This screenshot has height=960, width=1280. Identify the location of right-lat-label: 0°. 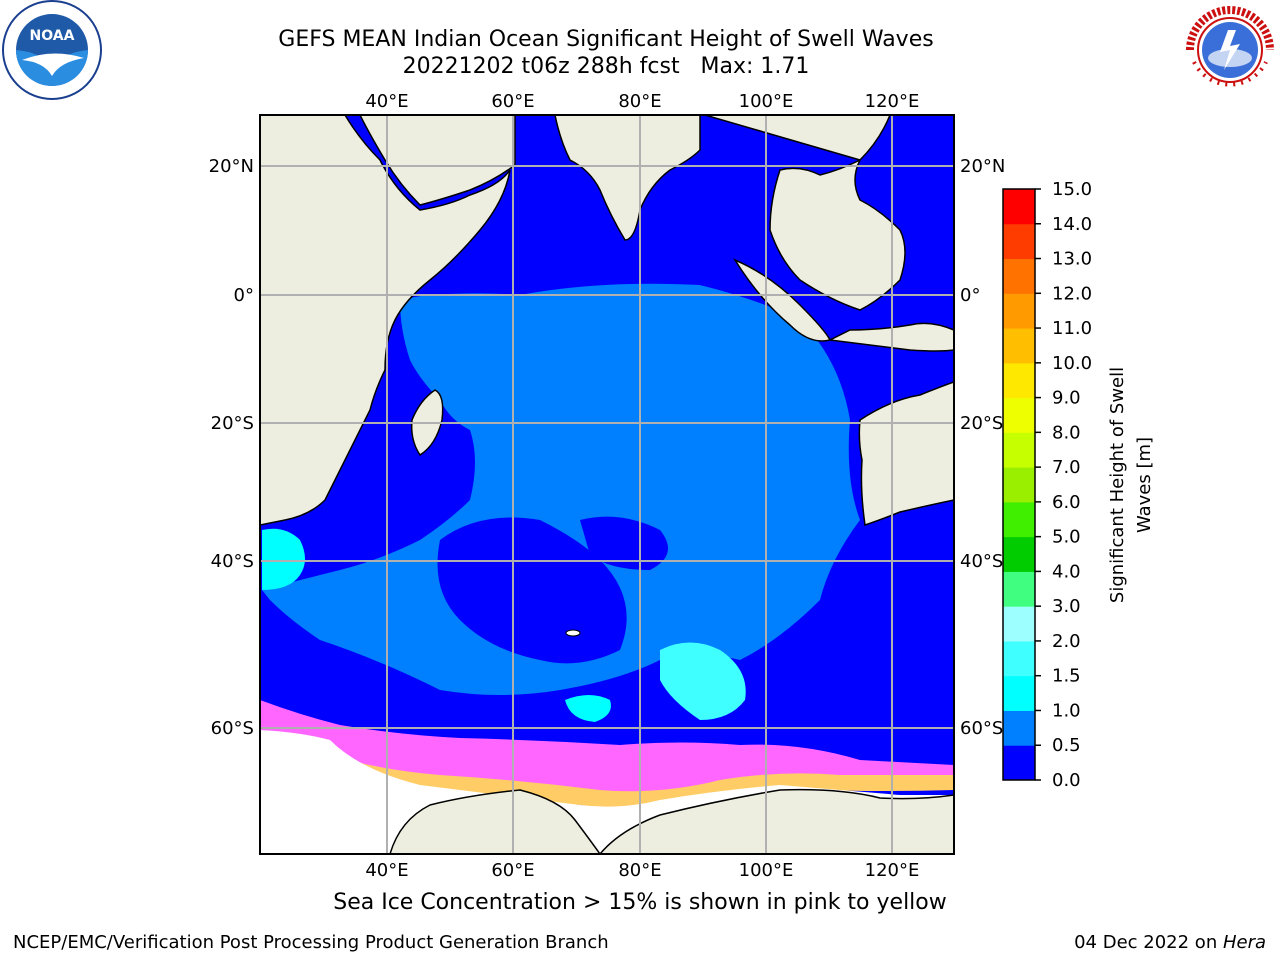
(970, 295).